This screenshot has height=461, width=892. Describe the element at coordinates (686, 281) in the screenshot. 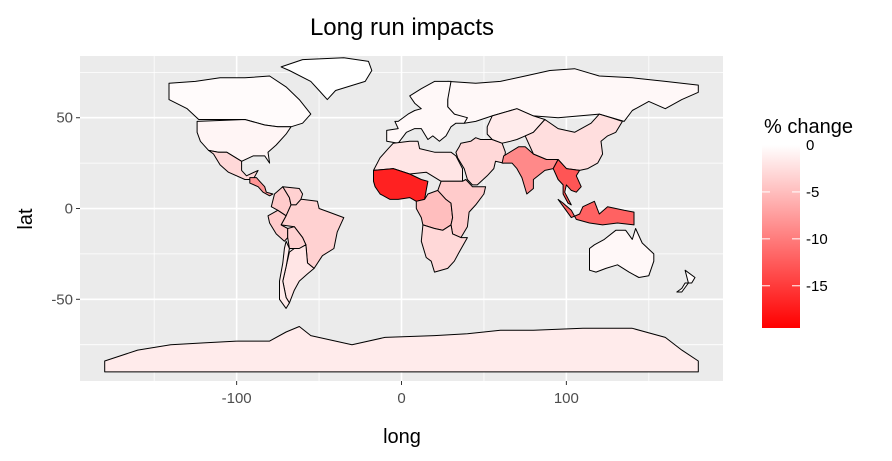

I see `region-new-zealand` at that location.